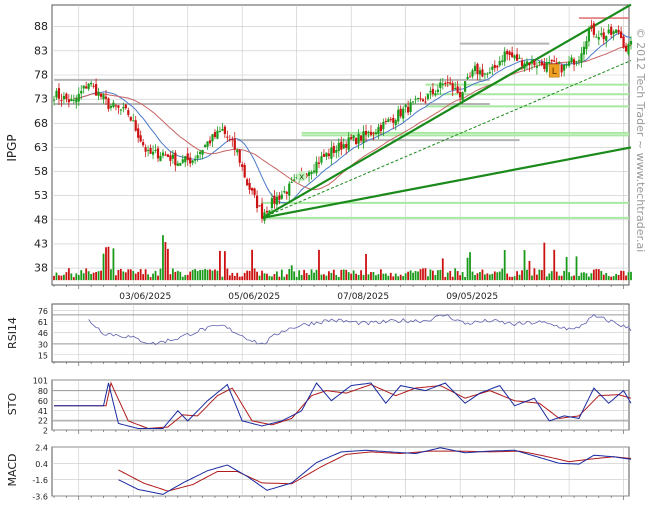 The height and width of the screenshot is (518, 657). Describe the element at coordinates (43, 322) in the screenshot. I see `y-tick-label: 61` at that location.